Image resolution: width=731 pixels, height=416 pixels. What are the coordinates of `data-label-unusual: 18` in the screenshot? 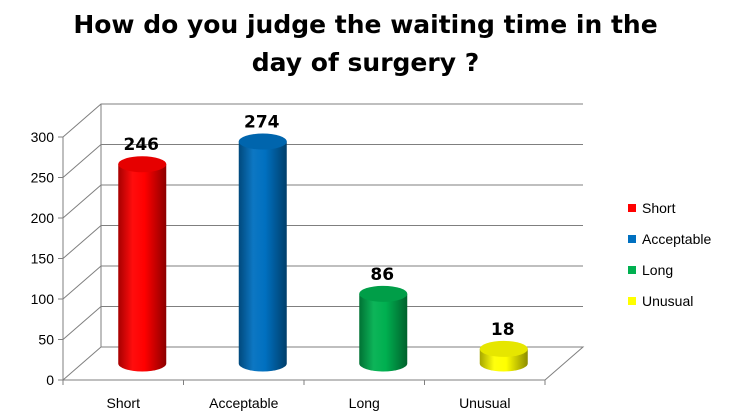 It's located at (503, 330).